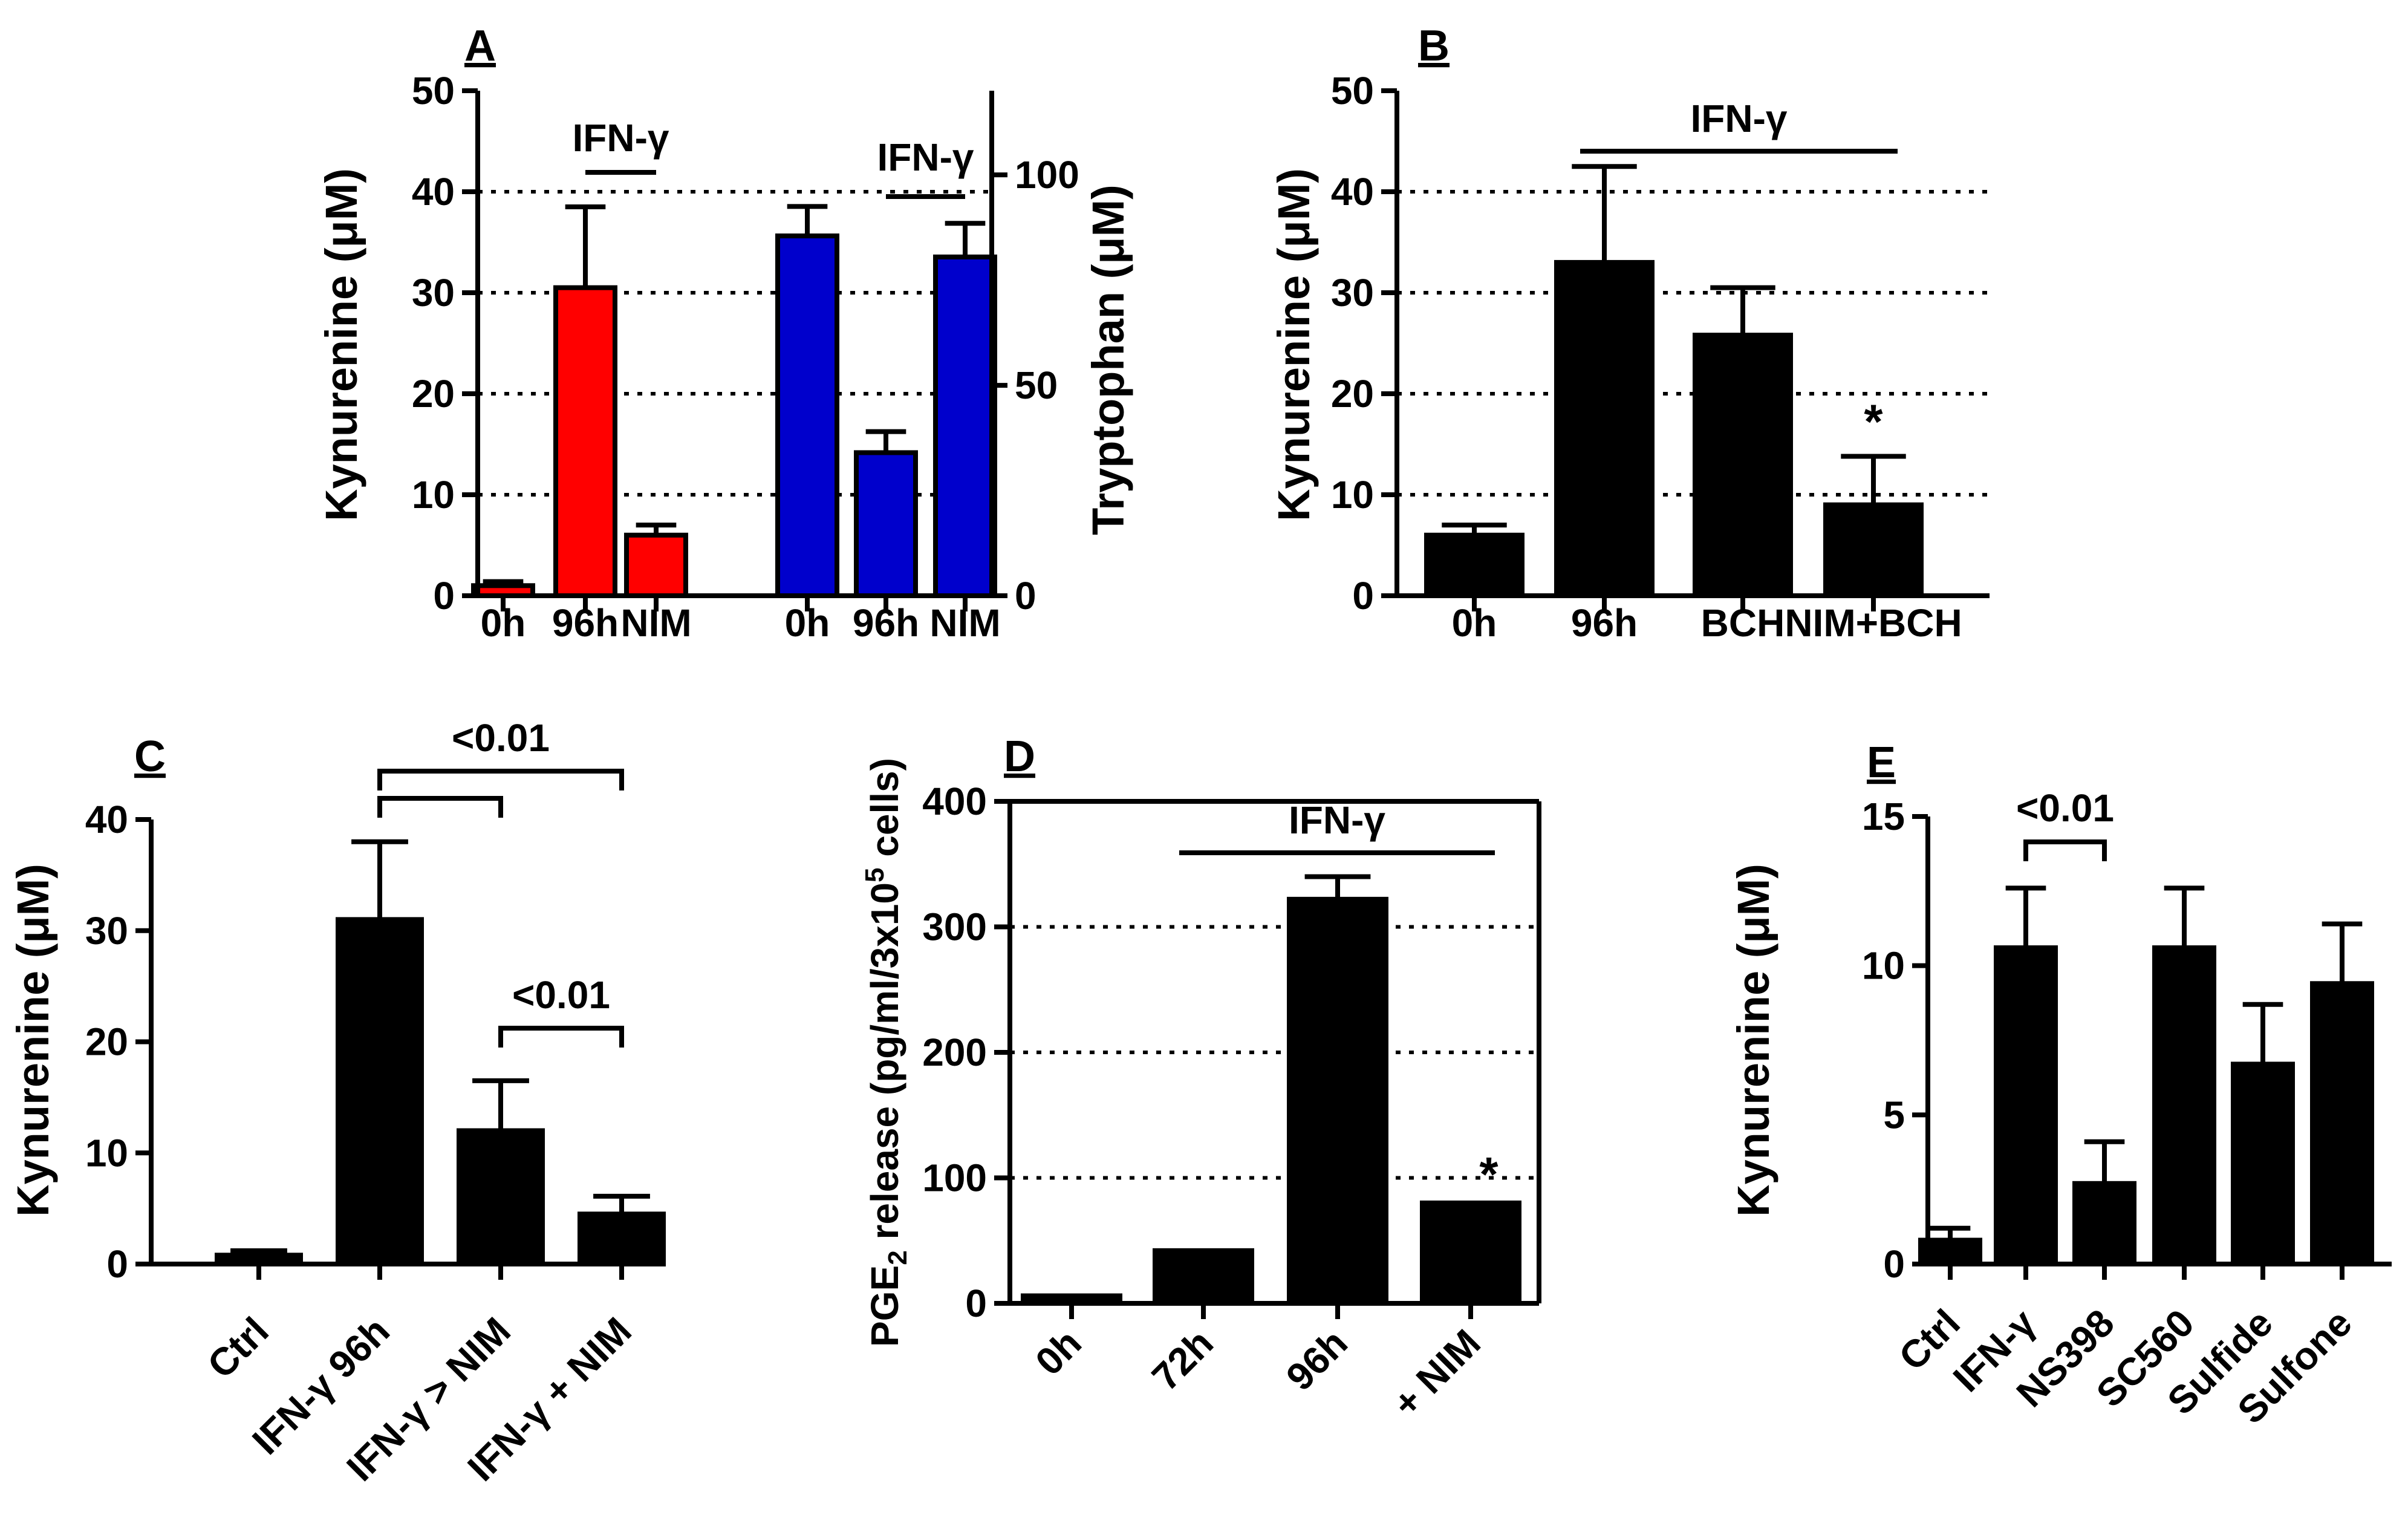 This screenshot has height=1535, width=2408. I want to click on y-tick-label: 5, so click(1894, 1114).